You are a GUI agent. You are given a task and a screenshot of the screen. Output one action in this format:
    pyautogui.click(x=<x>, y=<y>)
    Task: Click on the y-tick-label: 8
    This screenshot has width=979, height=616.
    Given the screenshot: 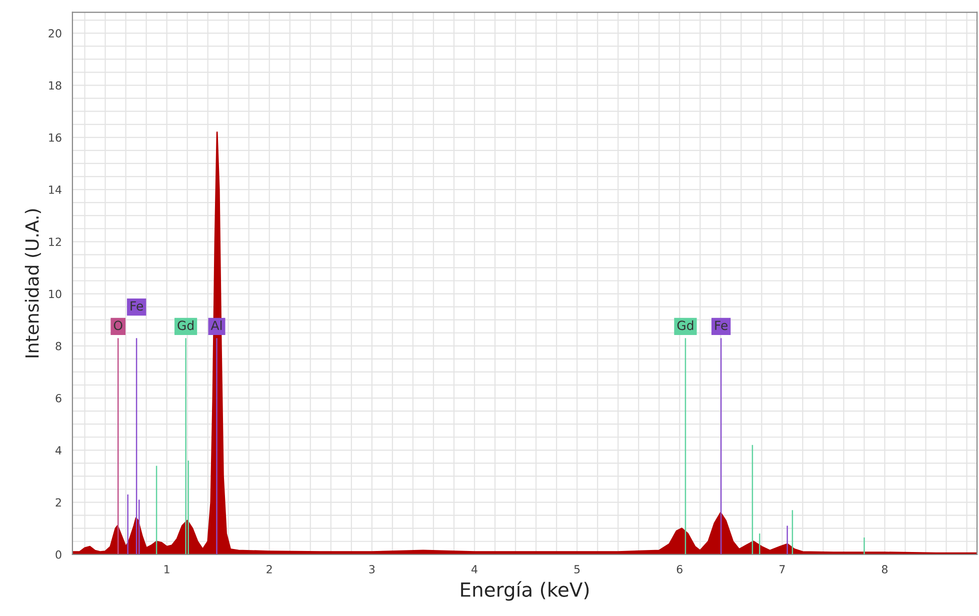 What is the action you would take?
    pyautogui.click(x=59, y=346)
    